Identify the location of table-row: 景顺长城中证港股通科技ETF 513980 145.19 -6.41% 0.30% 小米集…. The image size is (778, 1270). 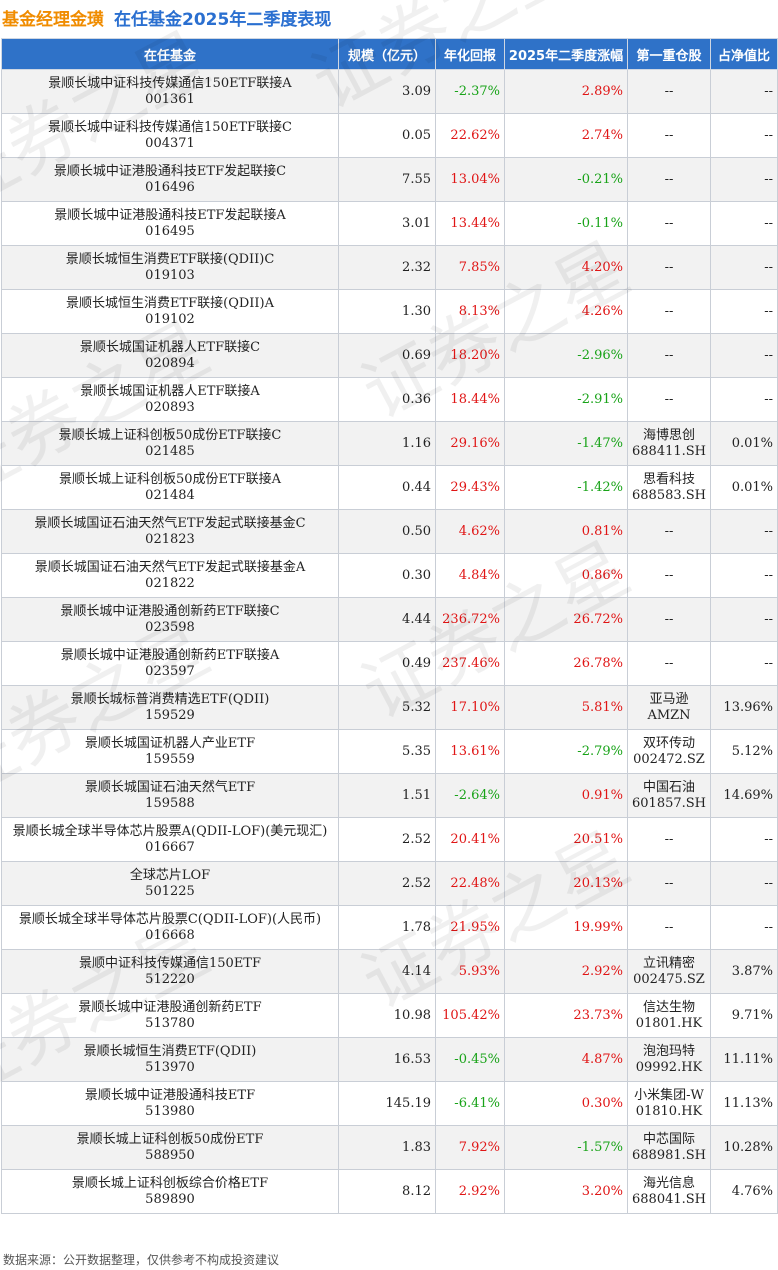
(389, 1103).